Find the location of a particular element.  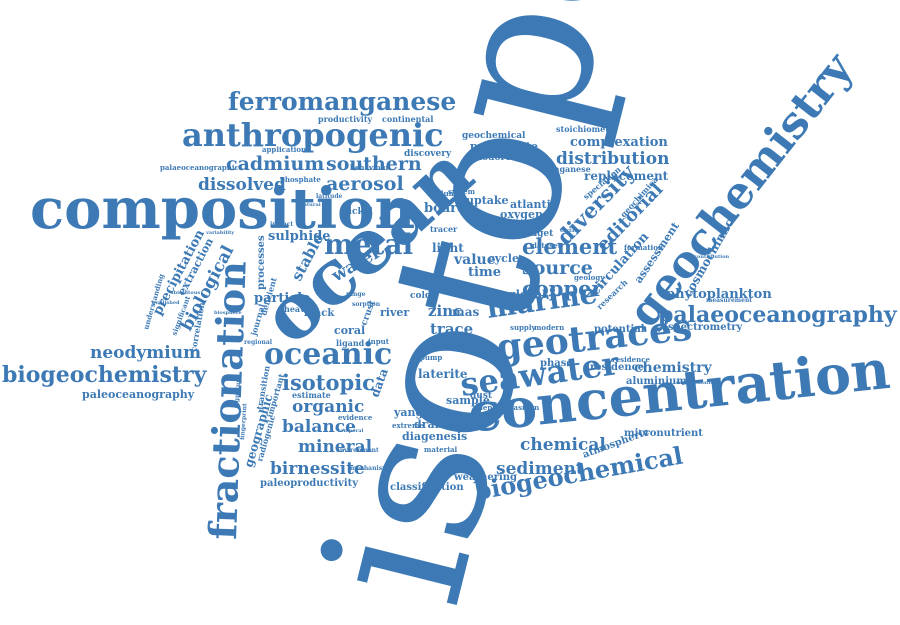

word-laterite: laterite is located at coordinates (443, 374).